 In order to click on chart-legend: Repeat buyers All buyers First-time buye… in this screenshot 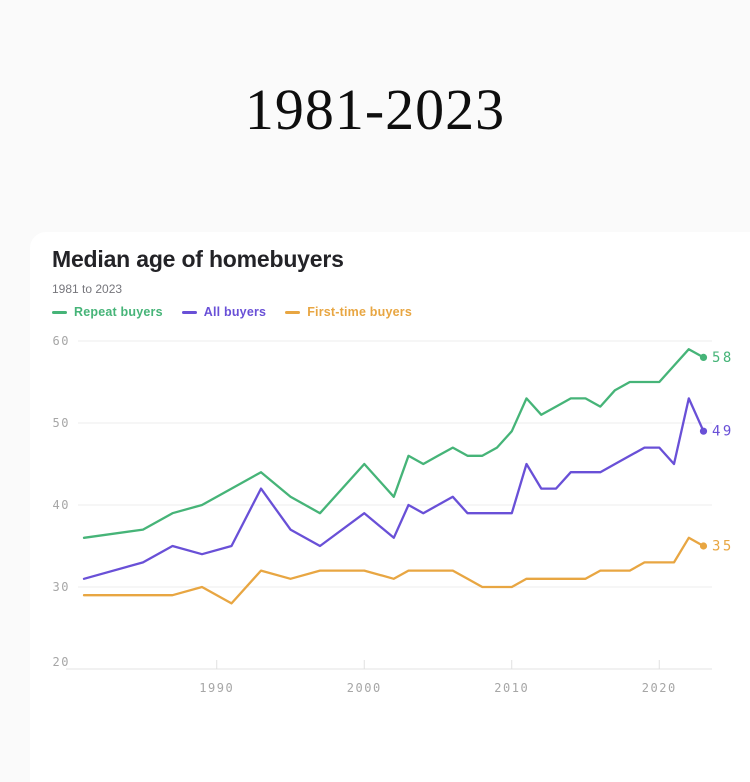, I will do `click(401, 312)`.